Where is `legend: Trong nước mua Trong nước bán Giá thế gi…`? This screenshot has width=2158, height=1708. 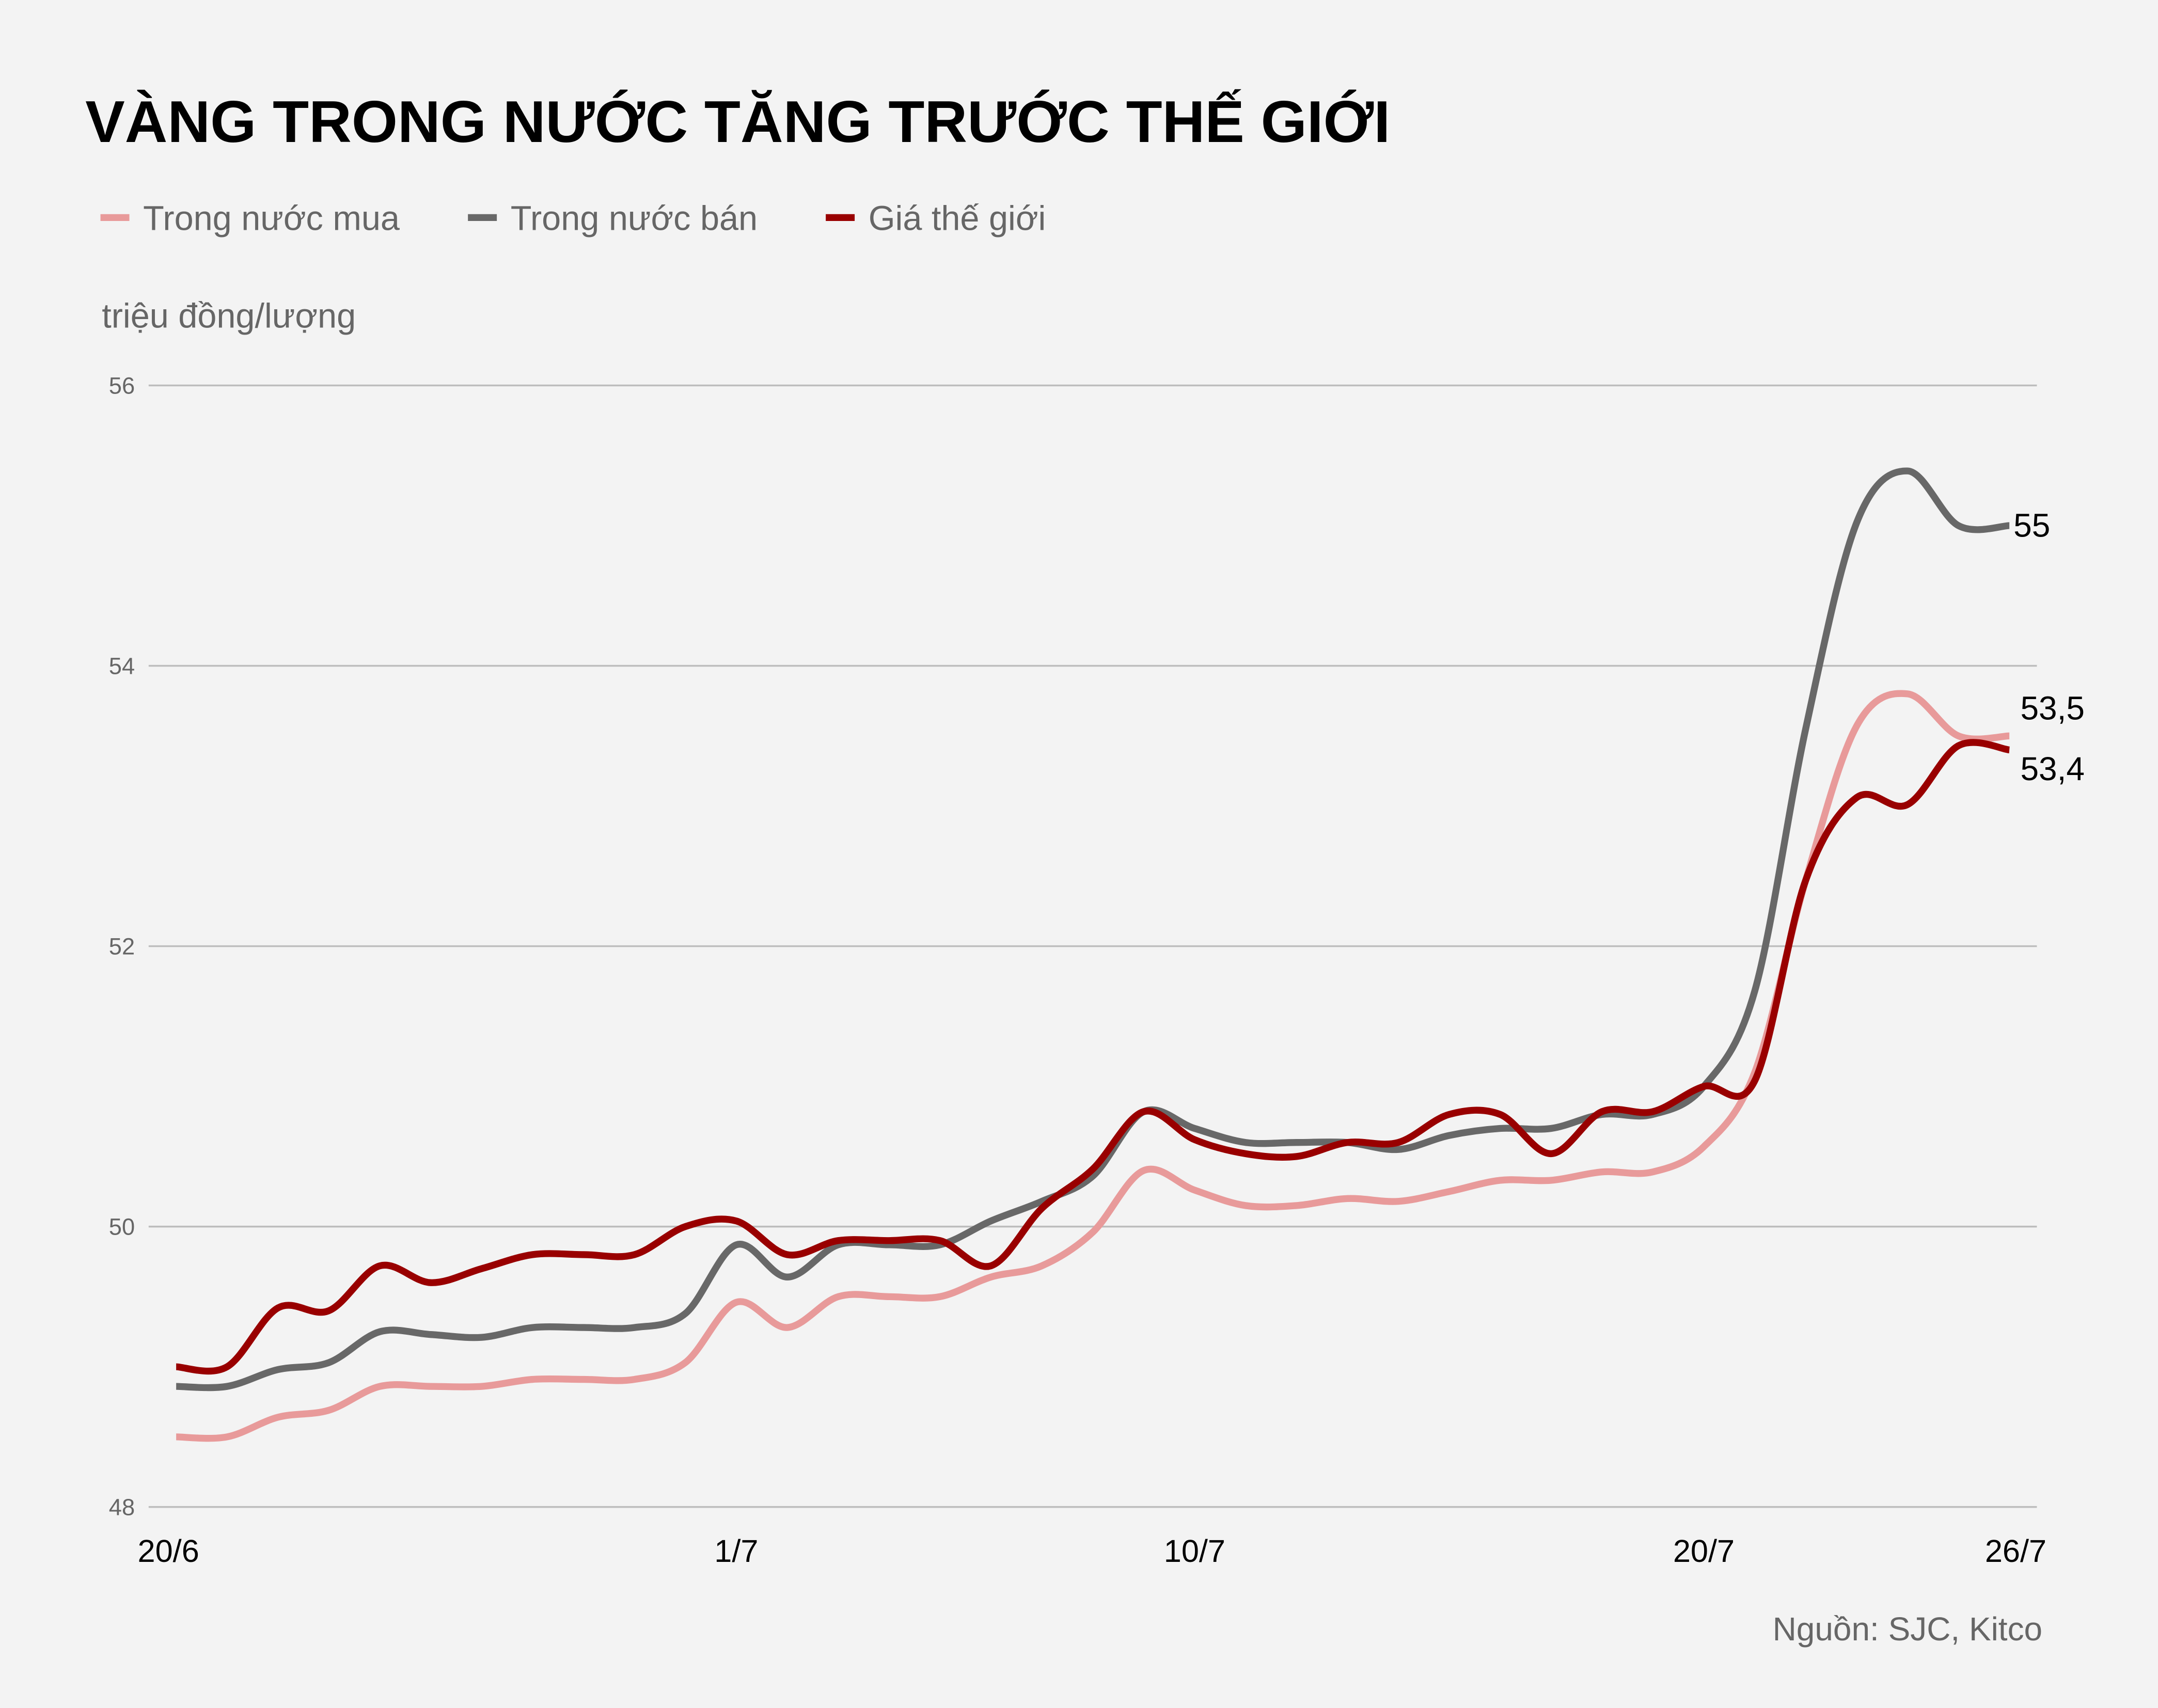 legend: Trong nước mua Trong nước bán Giá thế gi… is located at coordinates (573, 218).